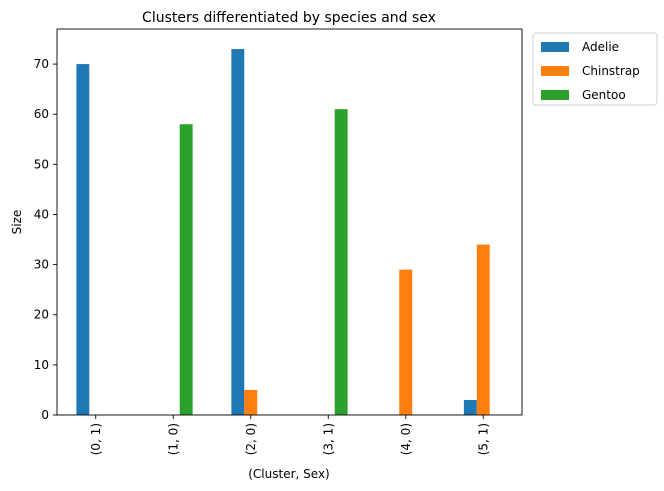  I want to click on y-tick-label: 60, so click(41, 114).